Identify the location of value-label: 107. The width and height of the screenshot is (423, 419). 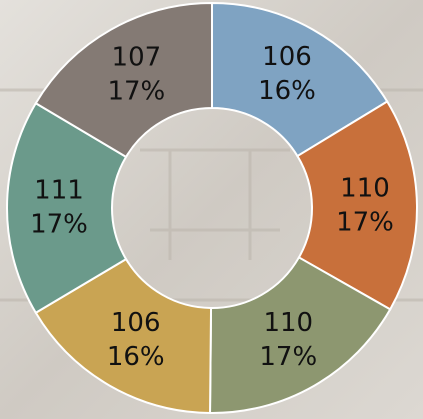
(137, 58).